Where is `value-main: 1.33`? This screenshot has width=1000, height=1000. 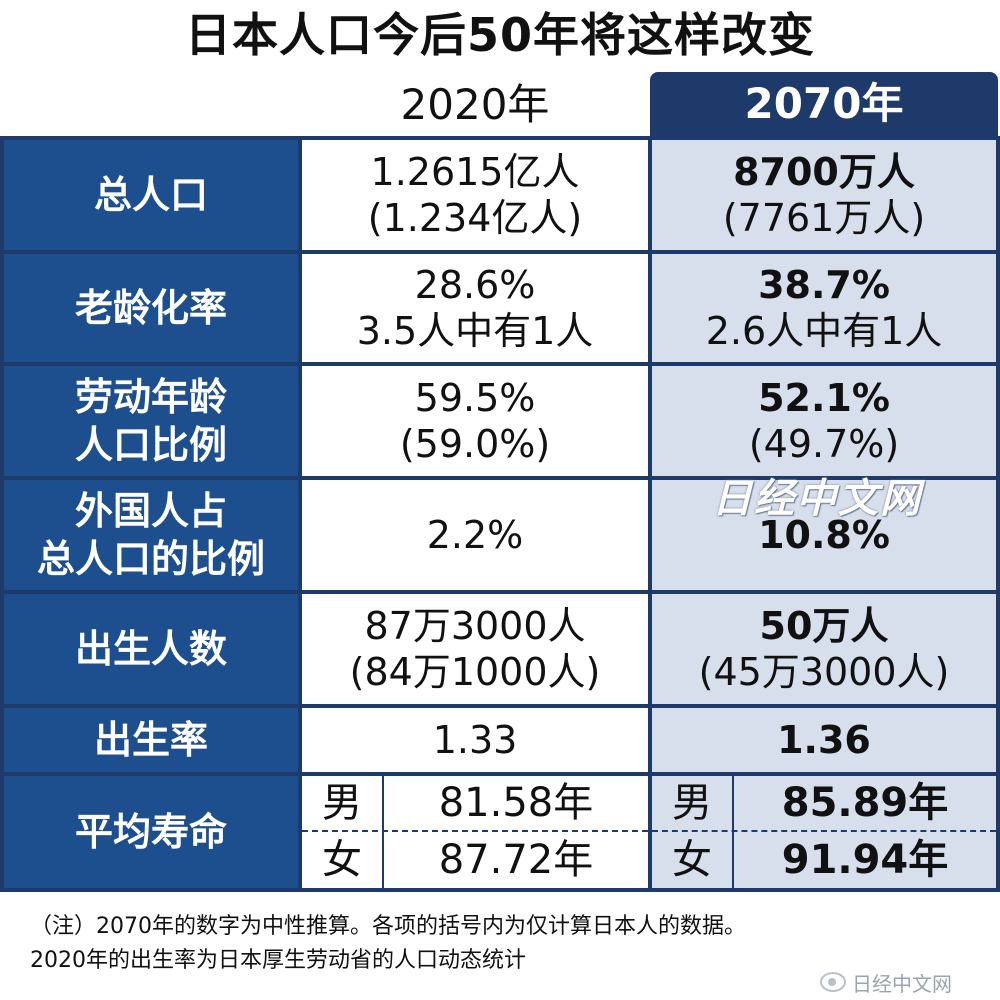 value-main: 1.33 is located at coordinates (475, 740).